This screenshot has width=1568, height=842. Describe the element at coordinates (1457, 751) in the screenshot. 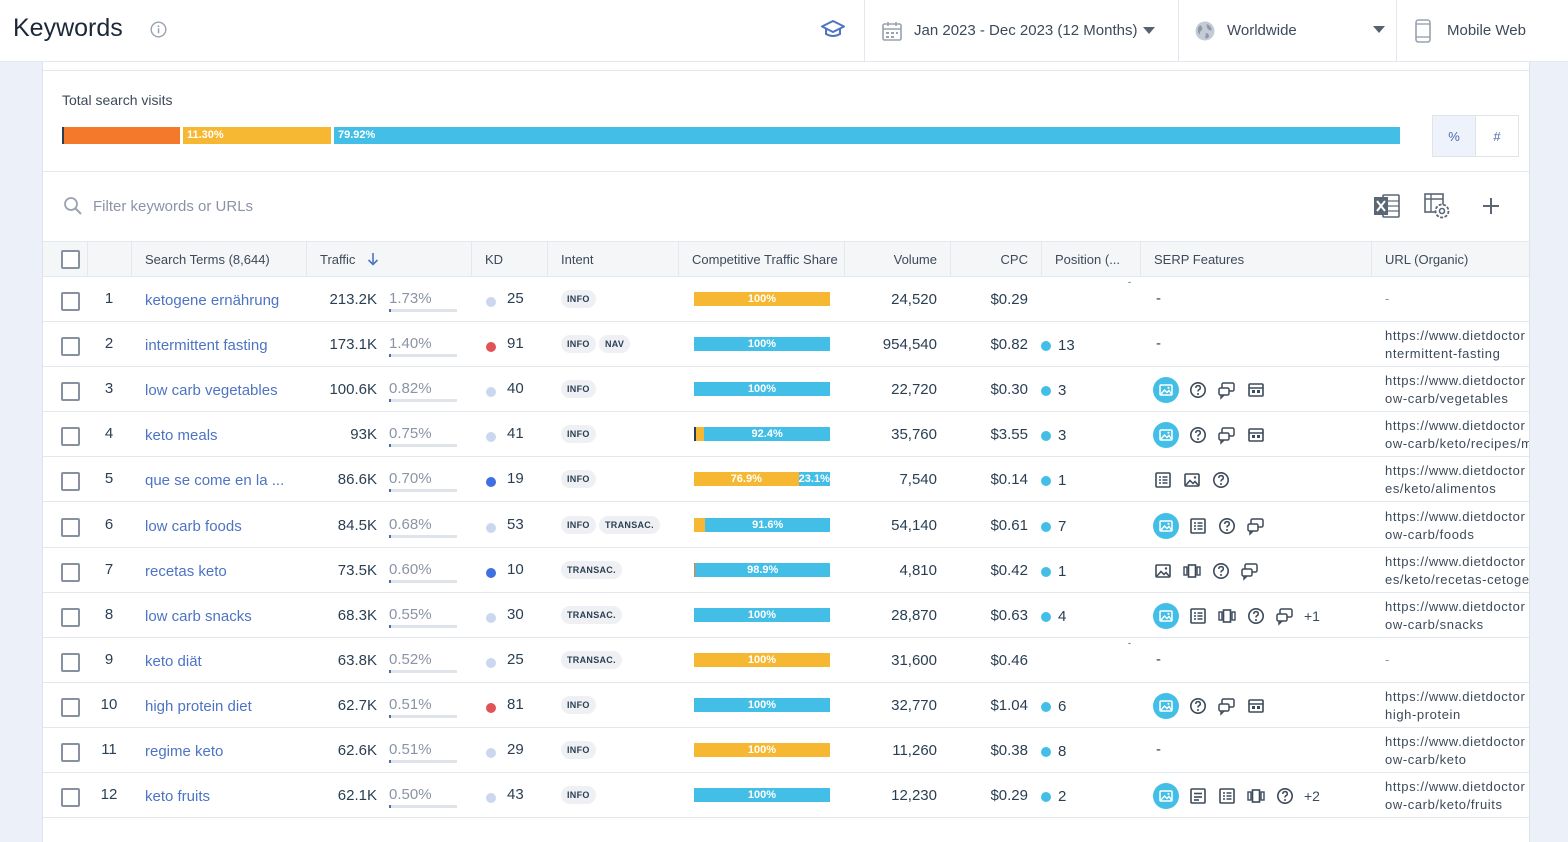

I see `organic-url: https://www.dietdoctor ow-carb/keto` at that location.